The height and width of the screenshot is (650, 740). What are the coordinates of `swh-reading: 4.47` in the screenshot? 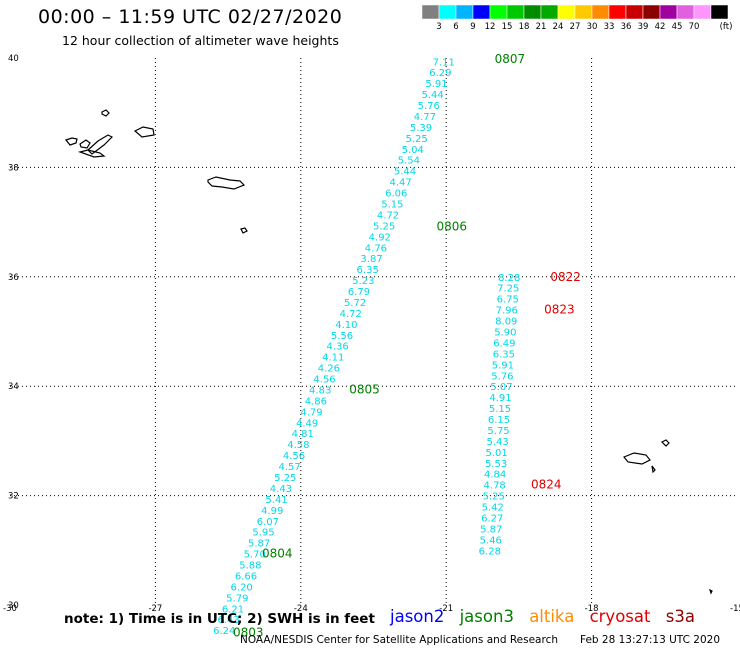 It's located at (401, 183).